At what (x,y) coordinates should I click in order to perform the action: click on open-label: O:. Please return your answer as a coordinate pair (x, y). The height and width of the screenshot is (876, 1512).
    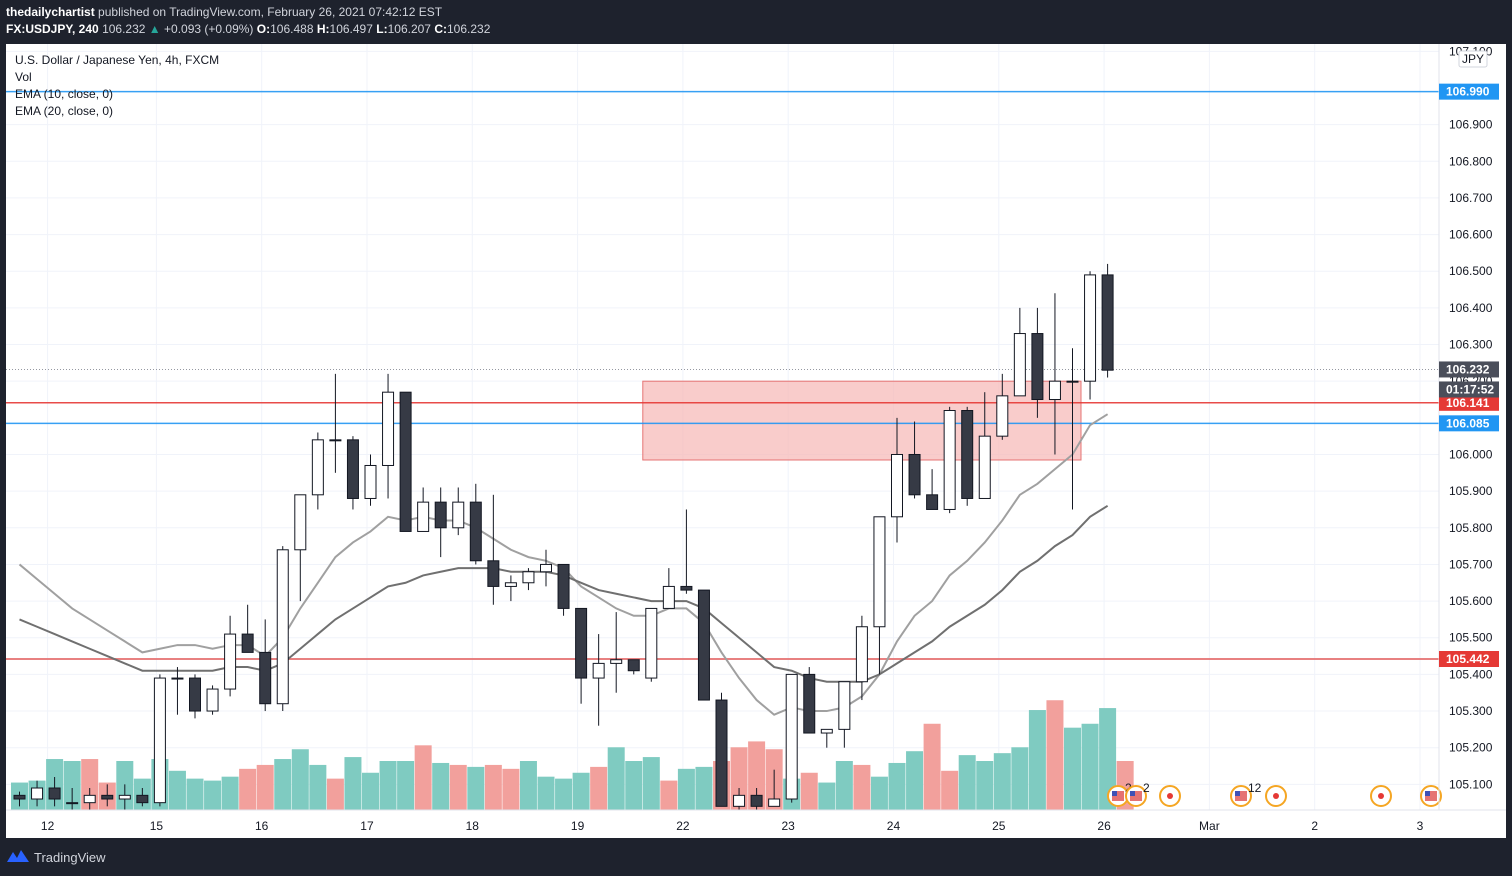
    Looking at the image, I should click on (263, 29).